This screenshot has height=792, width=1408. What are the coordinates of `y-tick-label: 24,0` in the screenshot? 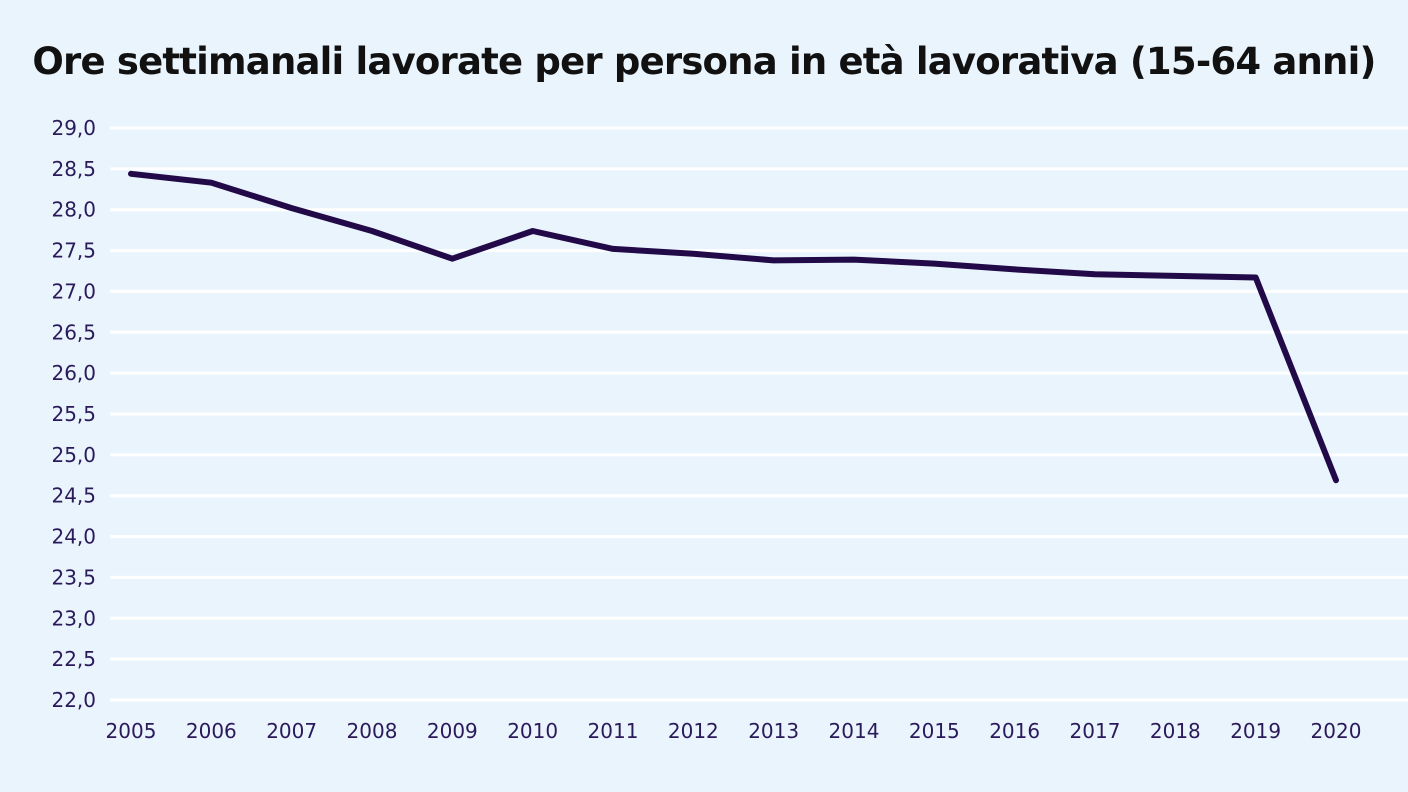 It's located at (73, 537).